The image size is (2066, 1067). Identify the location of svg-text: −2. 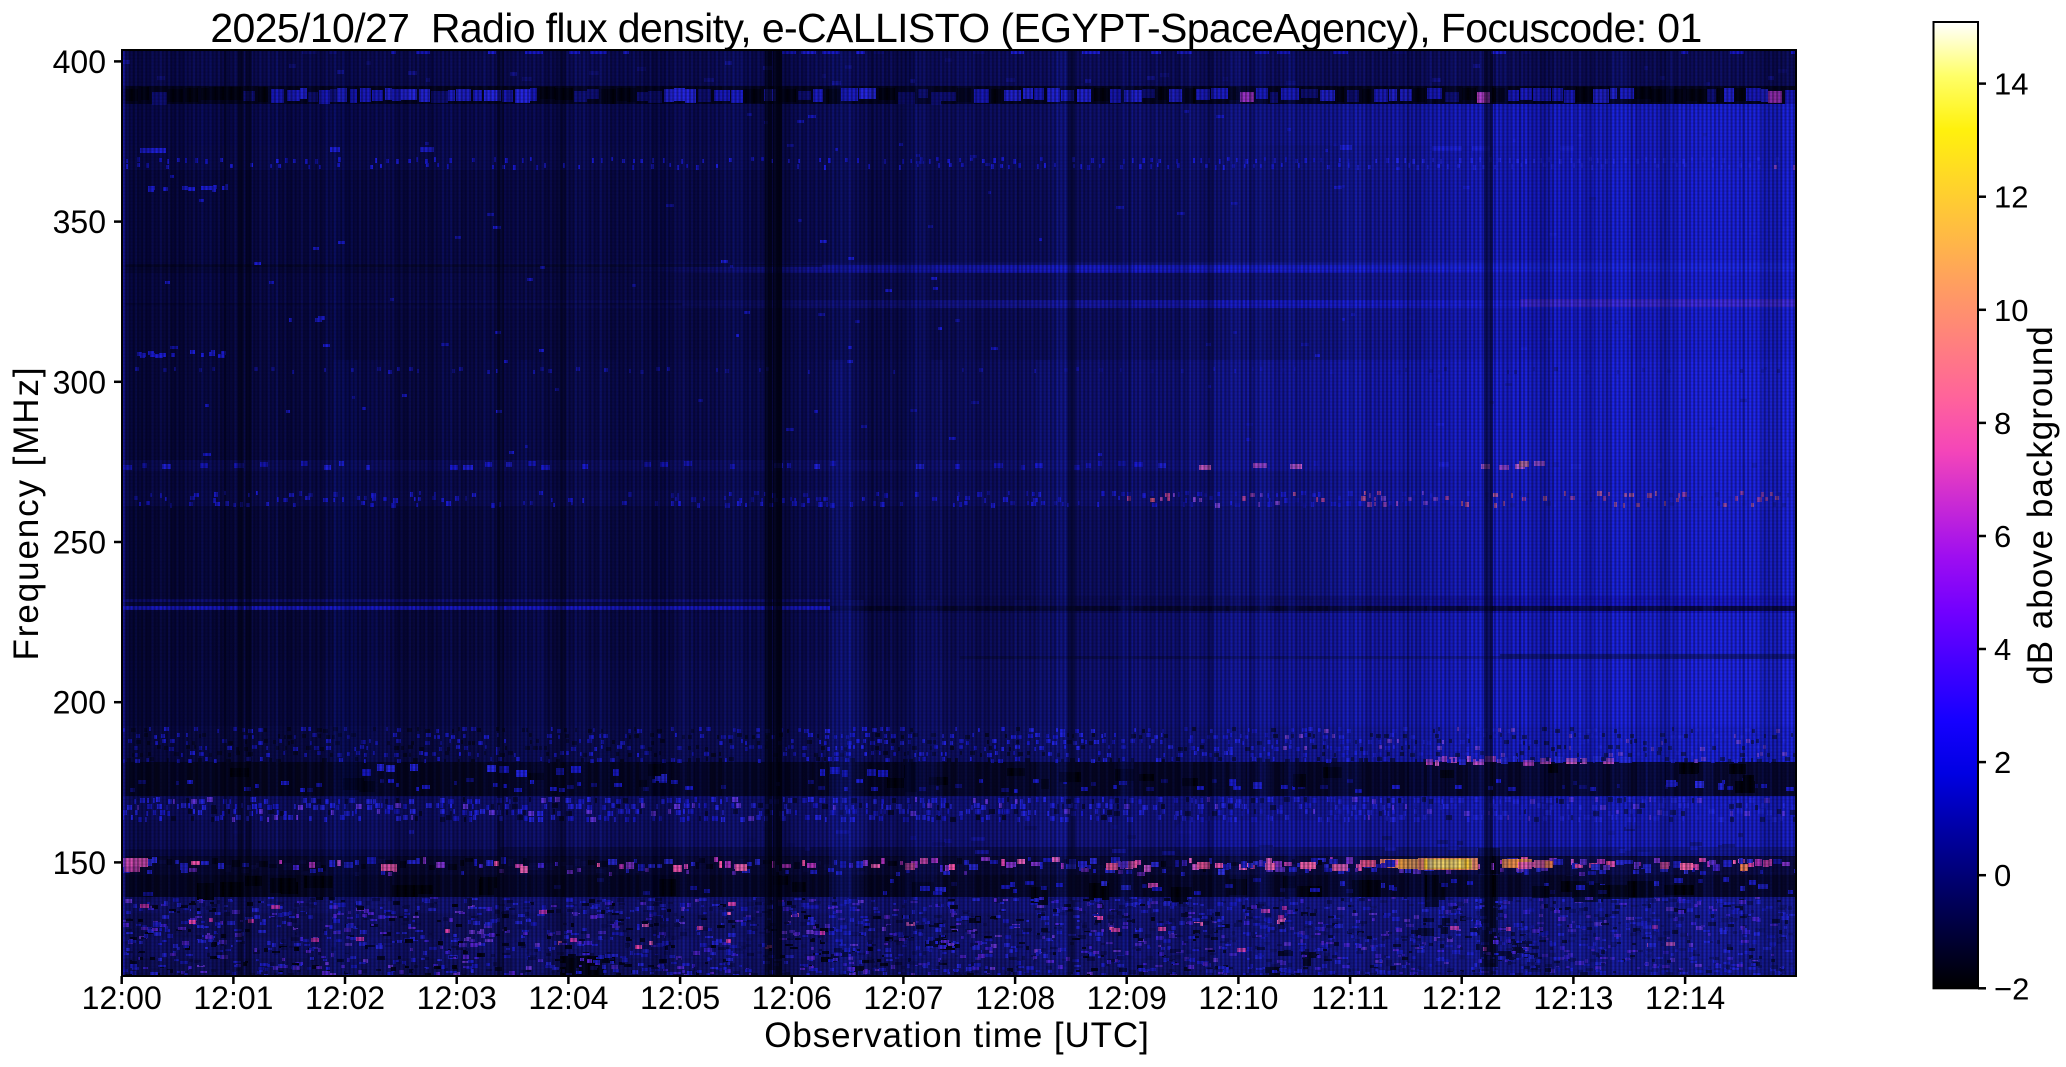
(2011, 988).